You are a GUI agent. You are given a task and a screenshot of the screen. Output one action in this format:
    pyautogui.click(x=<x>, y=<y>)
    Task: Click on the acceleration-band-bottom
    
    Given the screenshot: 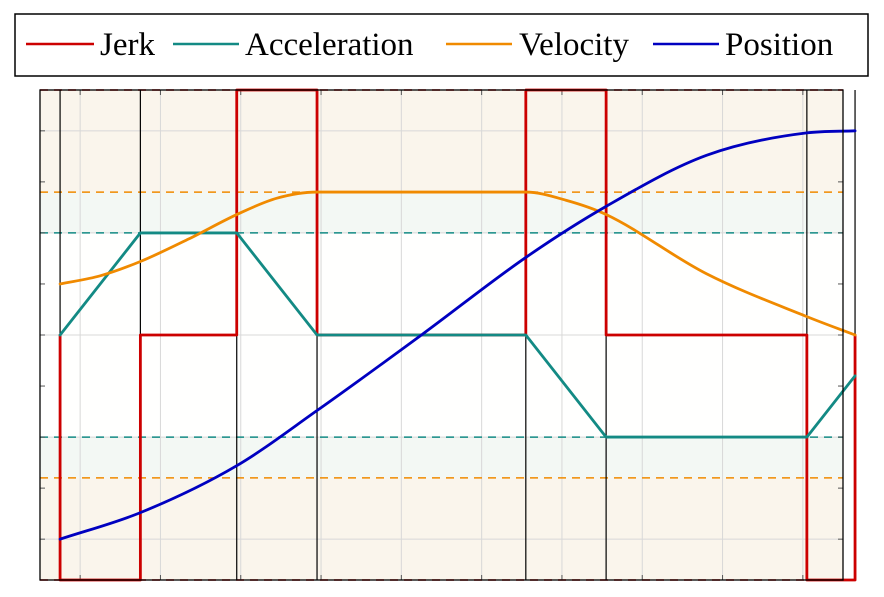 What is the action you would take?
    pyautogui.click(x=441, y=457)
    